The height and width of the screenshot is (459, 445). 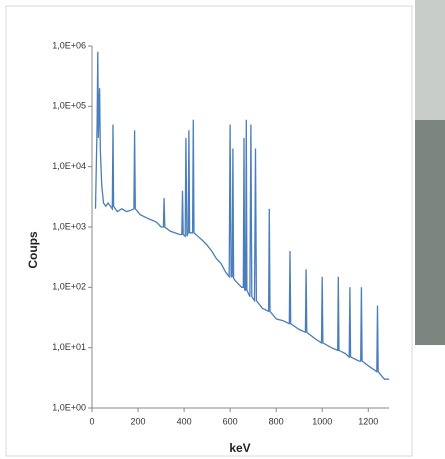 What do you see at coordinates (368, 421) in the screenshot?
I see `x-tick-label: 1200` at bounding box center [368, 421].